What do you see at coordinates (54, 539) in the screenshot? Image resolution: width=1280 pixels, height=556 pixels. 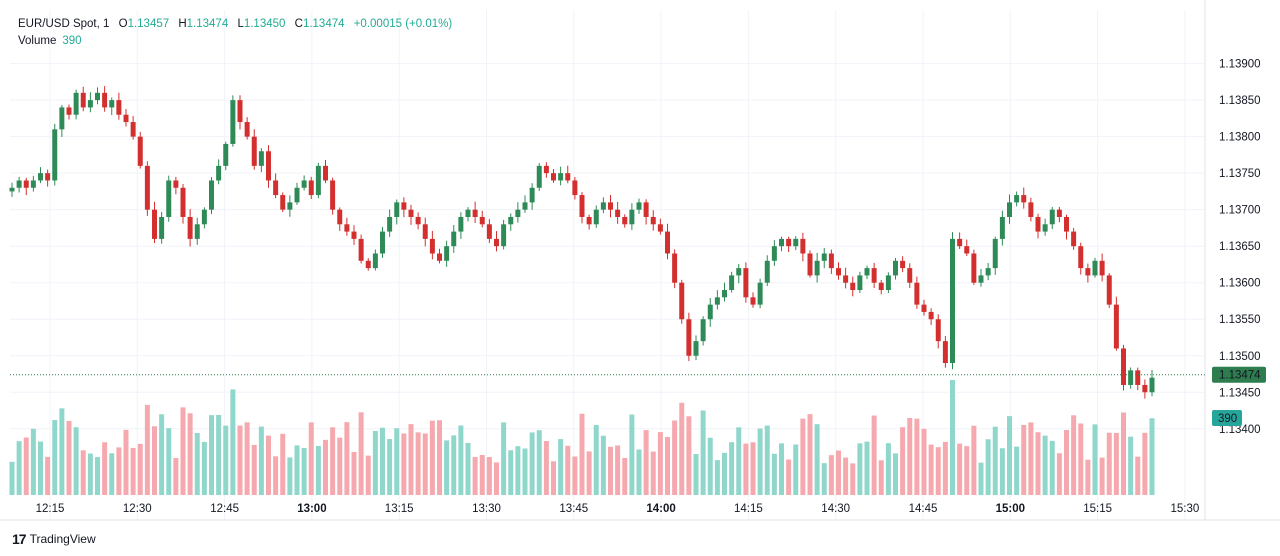 I see `tradingview-logo: 17 TradingView` at bounding box center [54, 539].